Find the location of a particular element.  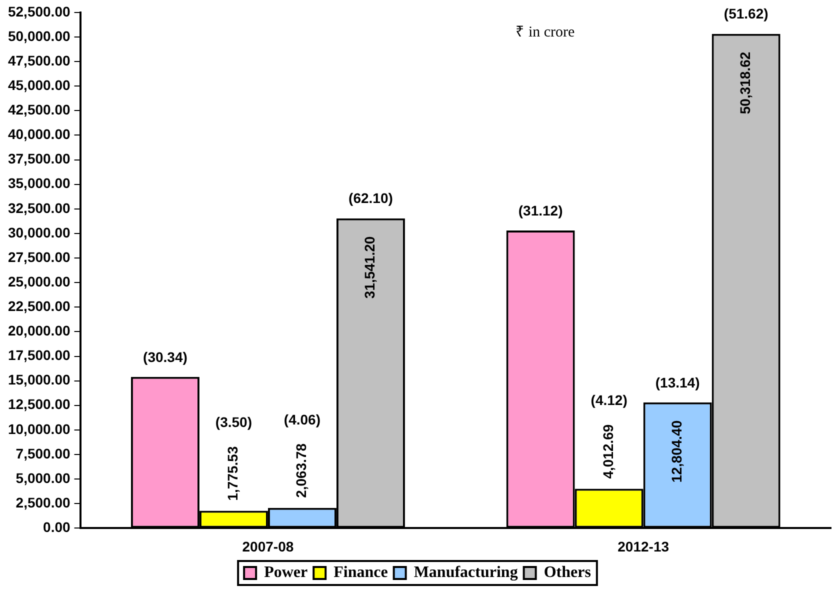

annotation: (4.12) is located at coordinates (609, 400).